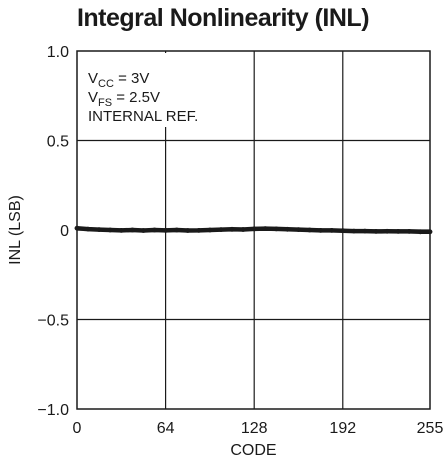 The image size is (446, 463). Describe the element at coordinates (143, 116) in the screenshot. I see `reference-annotation: INTERNAL REF.` at that location.